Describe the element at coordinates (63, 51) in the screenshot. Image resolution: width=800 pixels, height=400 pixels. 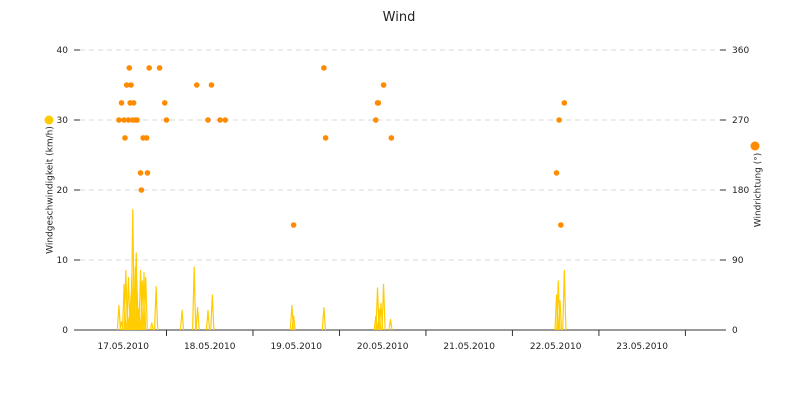
I see `left-tick-label: 40` at that location.